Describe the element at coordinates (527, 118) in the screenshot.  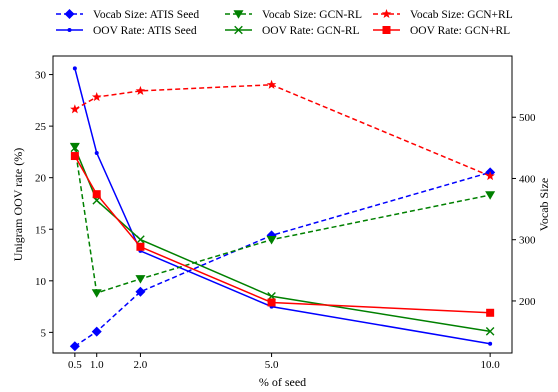
I see `y-right-tick-label: 500` at that location.